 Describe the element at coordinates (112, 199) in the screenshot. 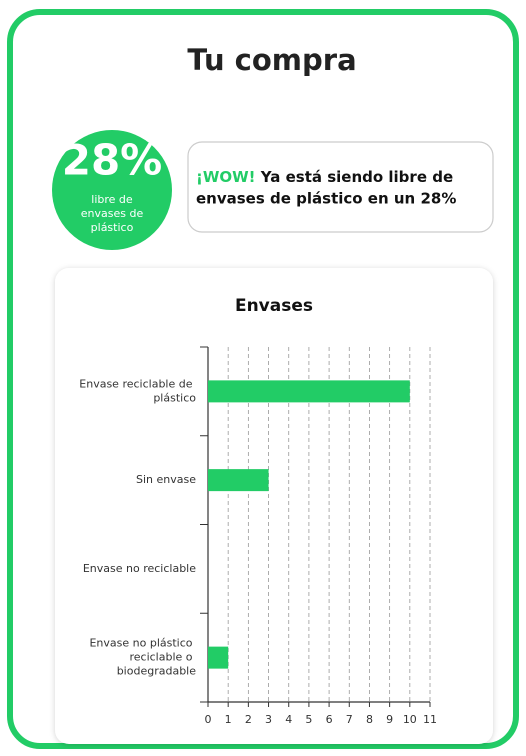

I see `badge-text: libre de` at that location.